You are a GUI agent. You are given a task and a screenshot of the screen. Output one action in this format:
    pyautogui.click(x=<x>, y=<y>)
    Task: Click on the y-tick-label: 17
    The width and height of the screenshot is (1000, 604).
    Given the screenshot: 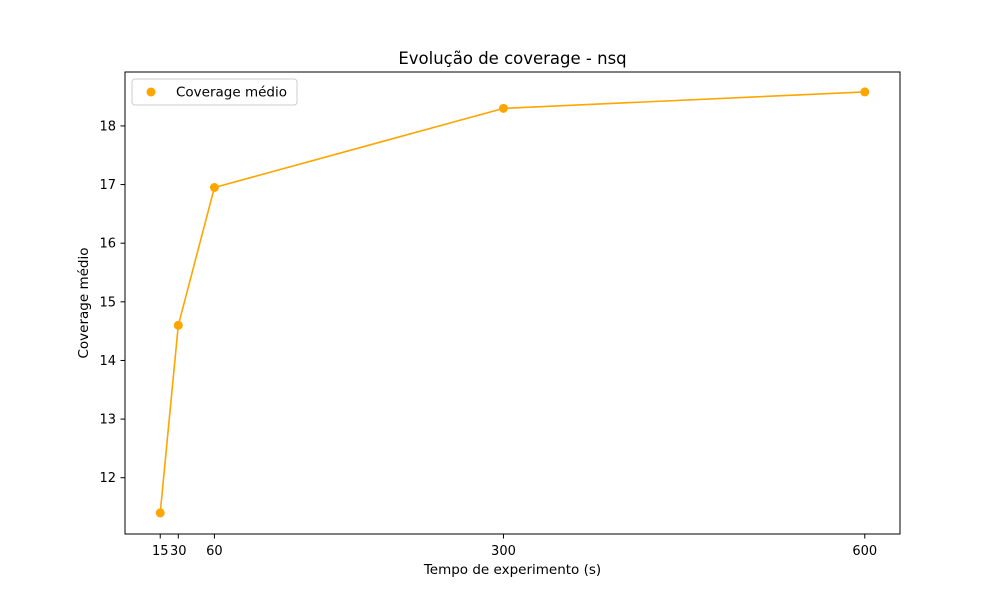 What is the action you would take?
    pyautogui.click(x=107, y=185)
    